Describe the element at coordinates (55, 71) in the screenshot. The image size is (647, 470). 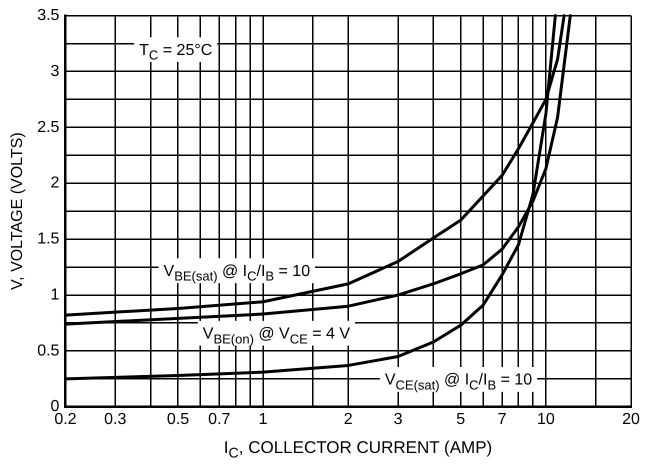
I see `y-tick-label: 3` at that location.